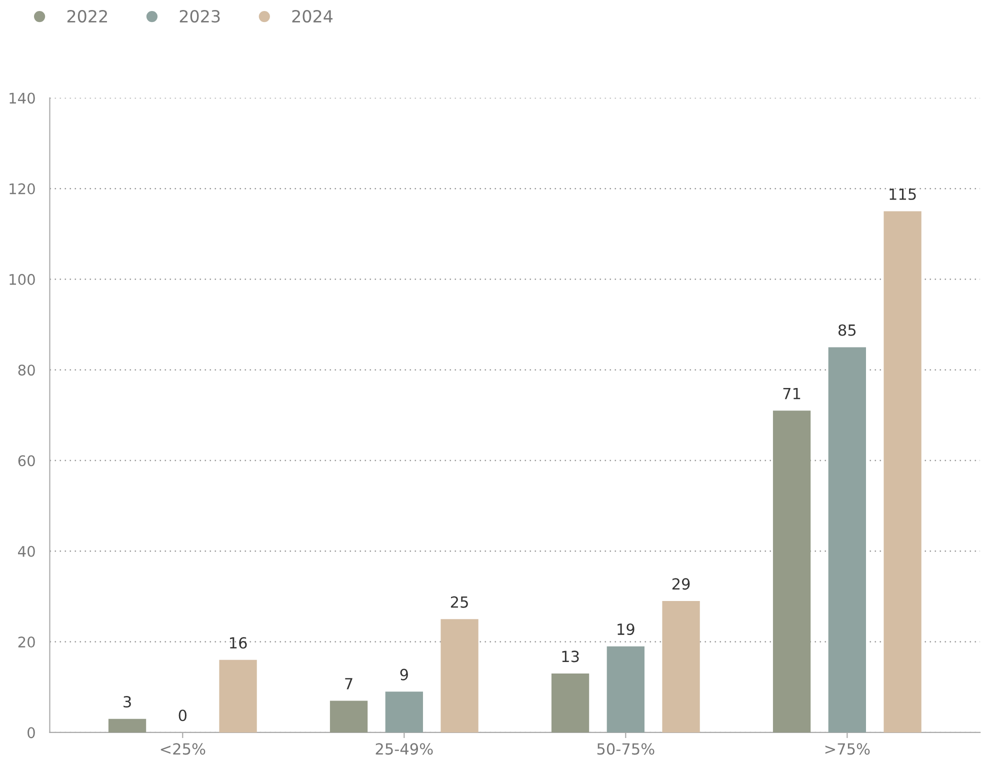  Describe the element at coordinates (22, 279) in the screenshot. I see `y-tick-label: 100` at that location.